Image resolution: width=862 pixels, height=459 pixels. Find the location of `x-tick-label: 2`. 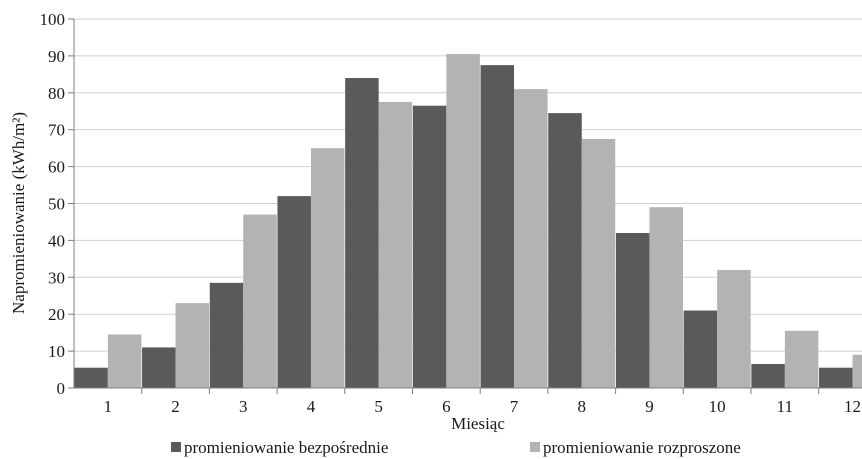

x-tick-label: 2 is located at coordinates (175, 406).